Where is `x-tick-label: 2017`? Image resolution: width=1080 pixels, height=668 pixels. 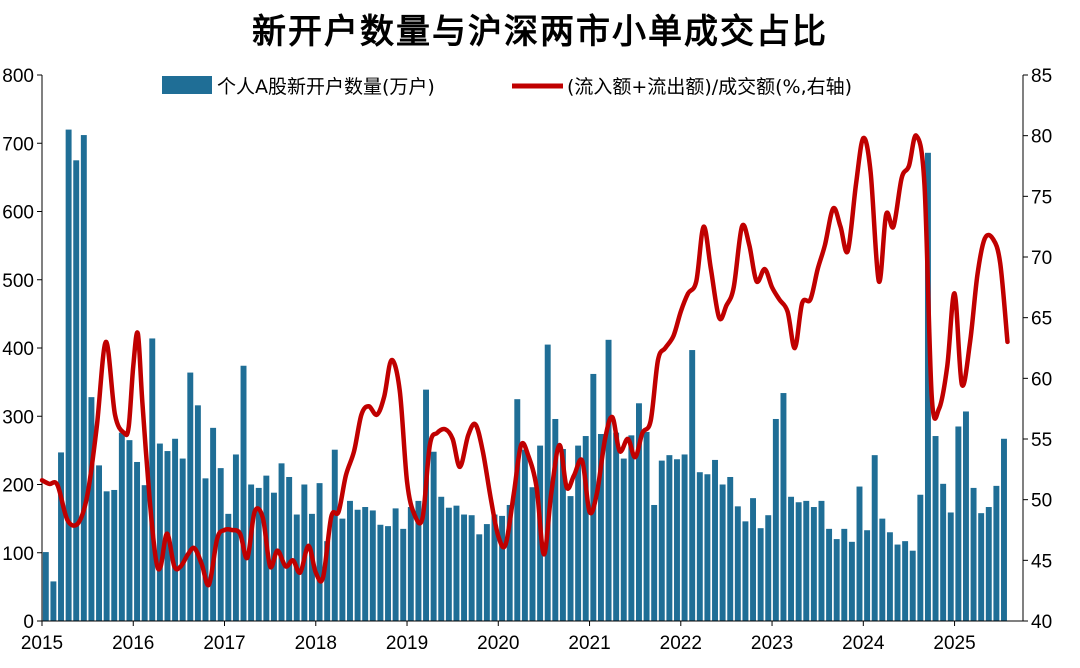 x-tick-label: 2017 is located at coordinates (224, 643).